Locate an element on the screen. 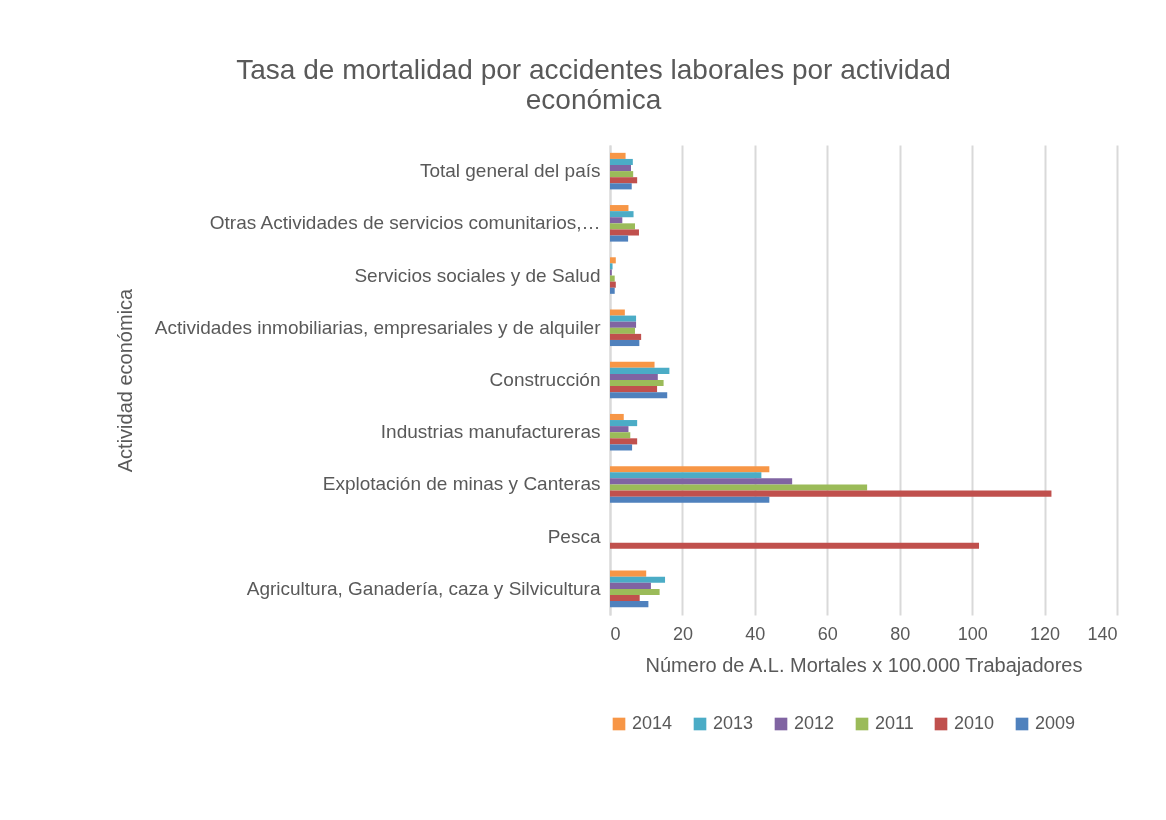 This screenshot has width=1166, height=820. x-tick-label: 80 is located at coordinates (900, 633).